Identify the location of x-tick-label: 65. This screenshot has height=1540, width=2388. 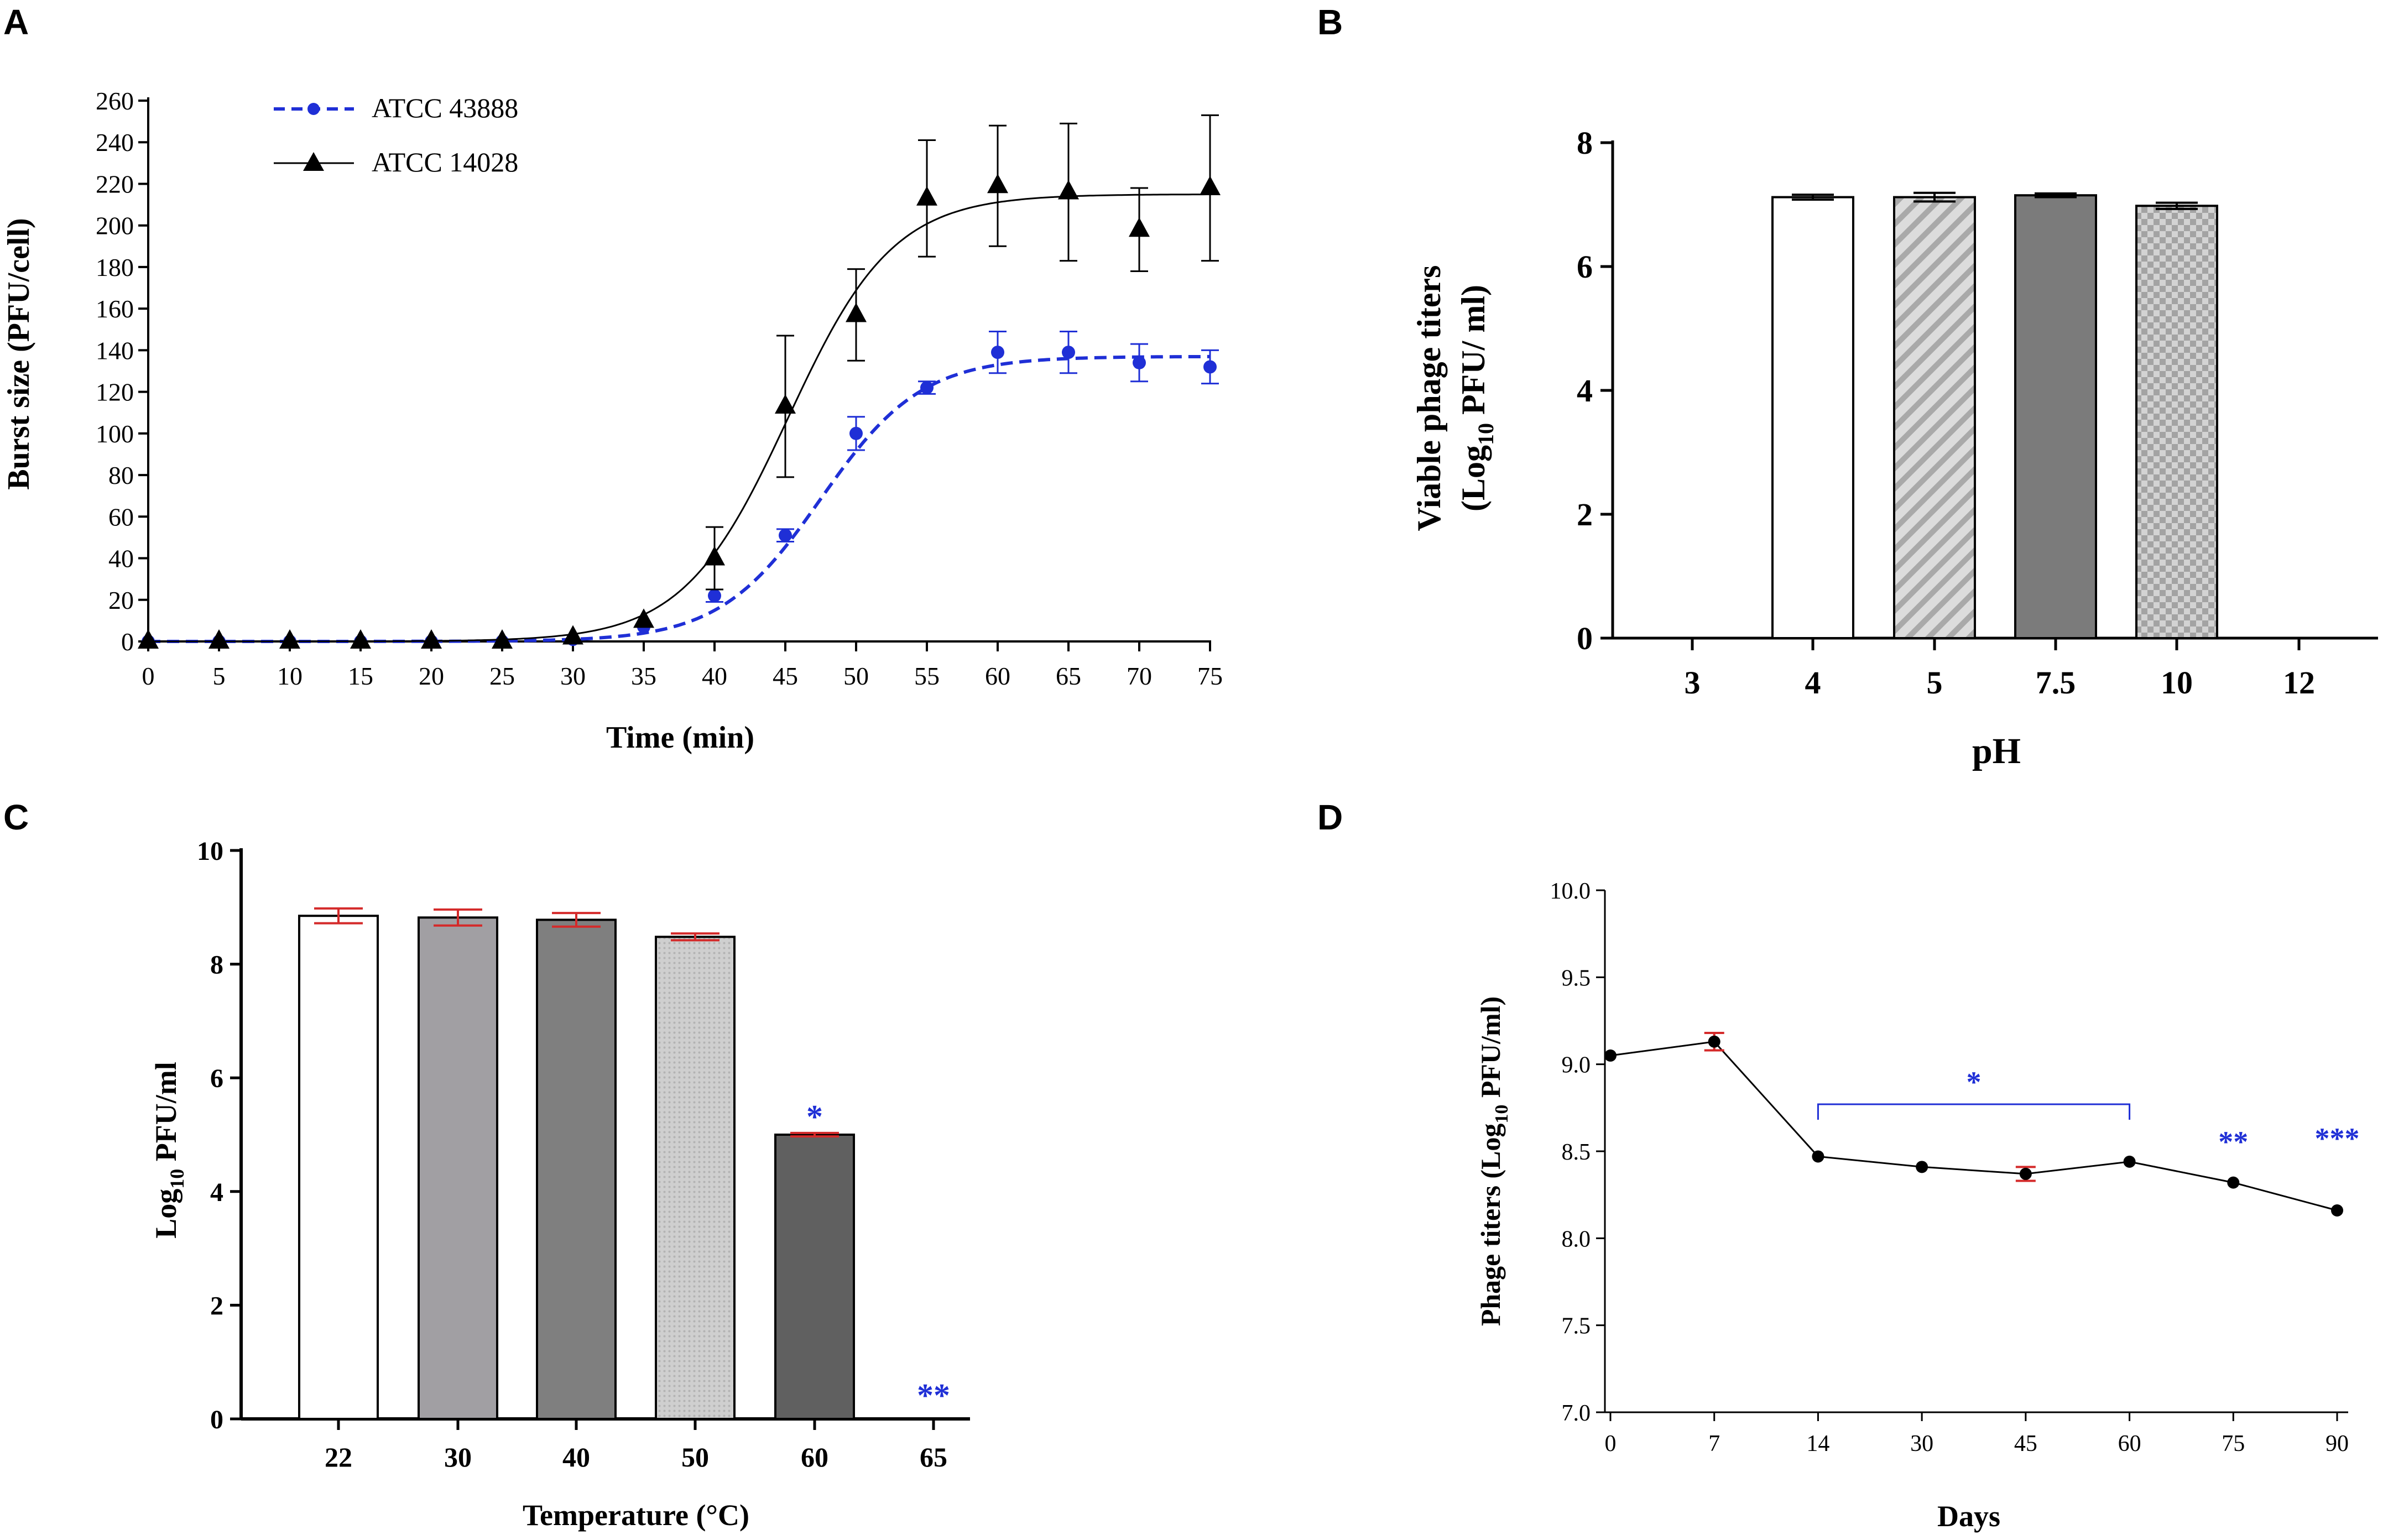
(933, 1457).